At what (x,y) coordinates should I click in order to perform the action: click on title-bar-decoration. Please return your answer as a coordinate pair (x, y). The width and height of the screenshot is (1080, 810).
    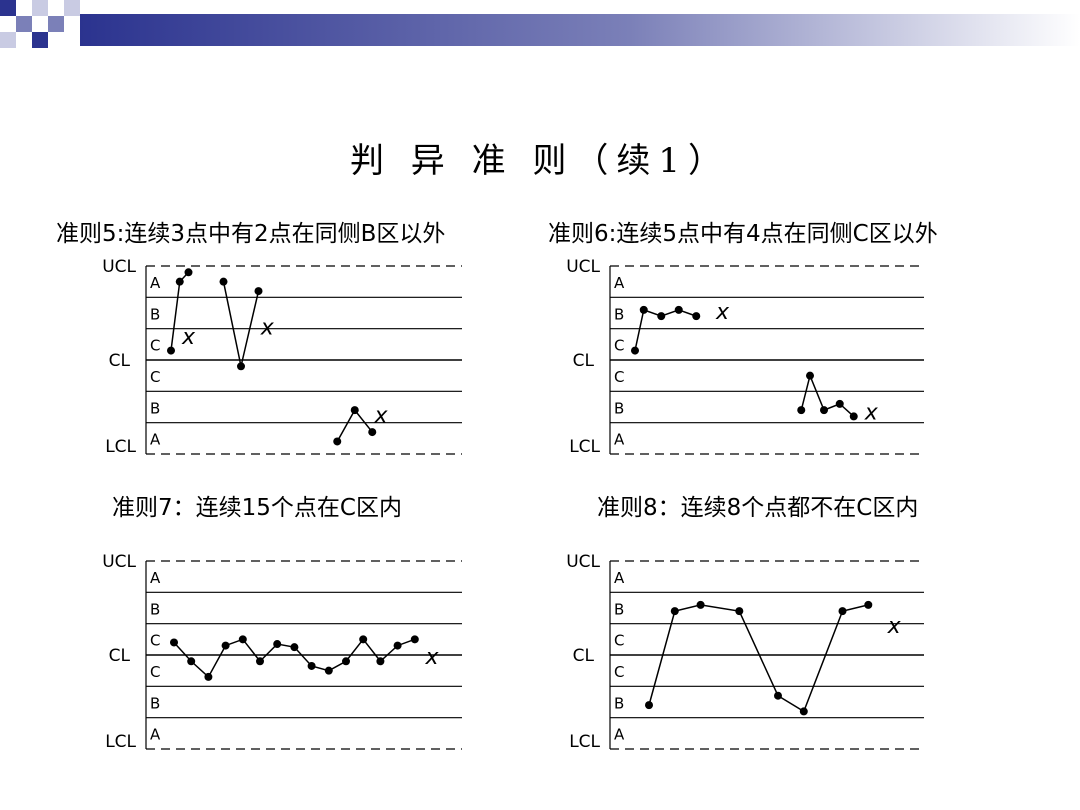
    Looking at the image, I should click on (540, 24).